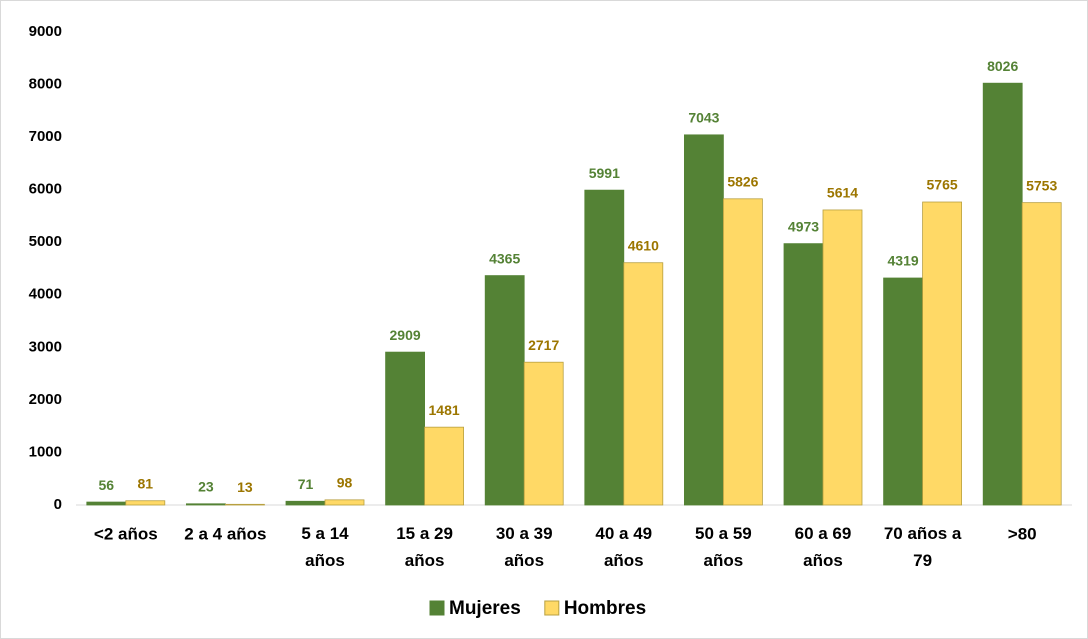 The height and width of the screenshot is (639, 1088). What do you see at coordinates (485, 608) in the screenshot?
I see `legend-label: Mujeres` at bounding box center [485, 608].